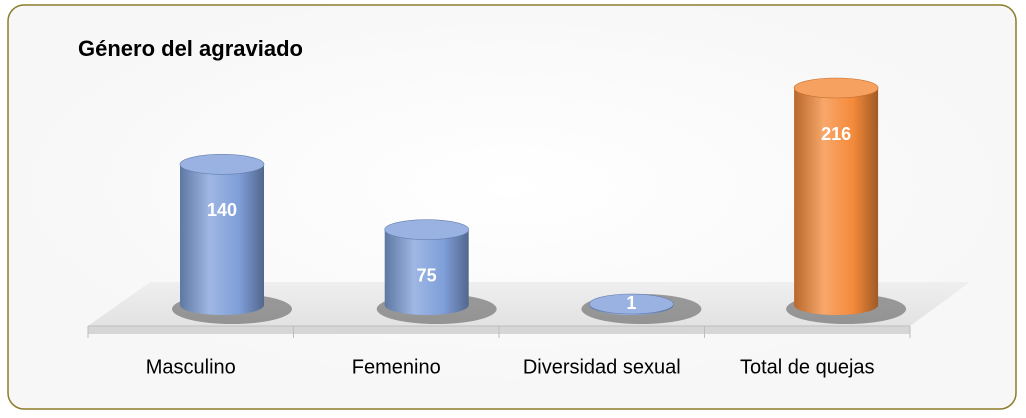  What do you see at coordinates (222, 210) in the screenshot?
I see `value-label: 140` at bounding box center [222, 210].